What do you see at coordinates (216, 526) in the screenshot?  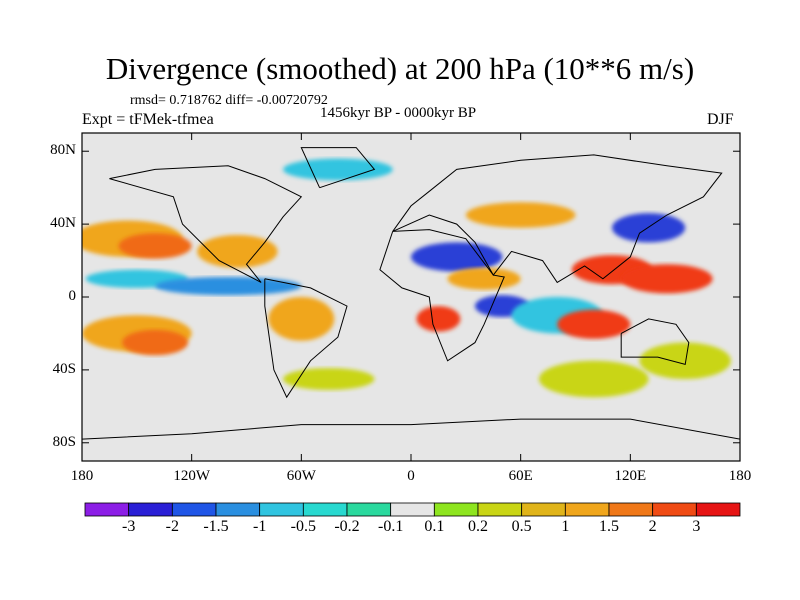 I see `colorbar-label: -1.5` at bounding box center [216, 526].